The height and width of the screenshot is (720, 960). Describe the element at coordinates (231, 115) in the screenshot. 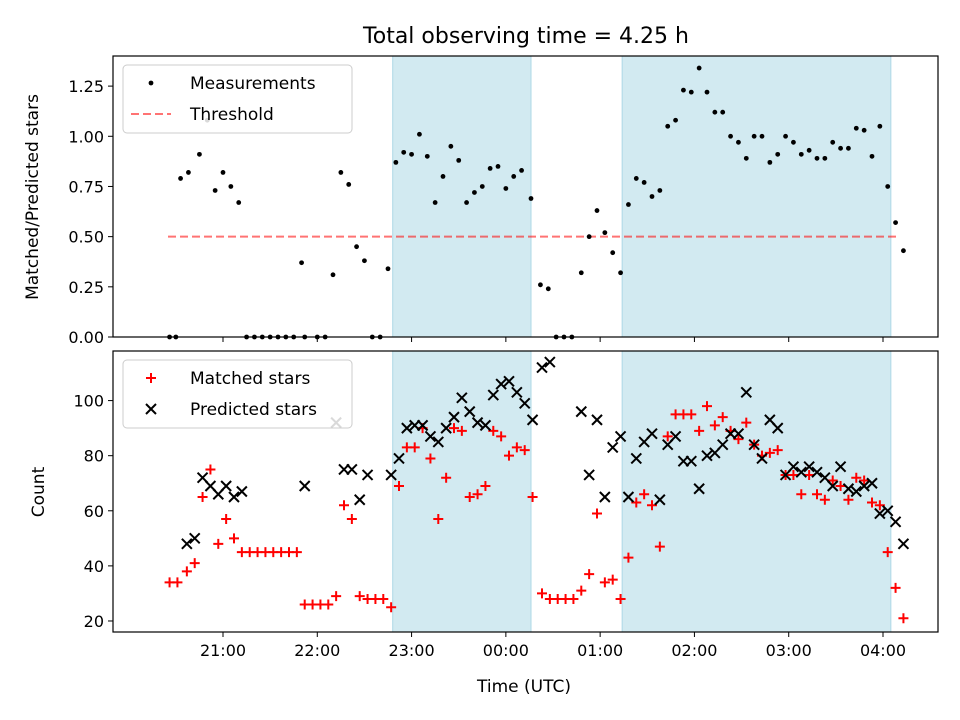

I see `legend-label: Threshold` at that location.